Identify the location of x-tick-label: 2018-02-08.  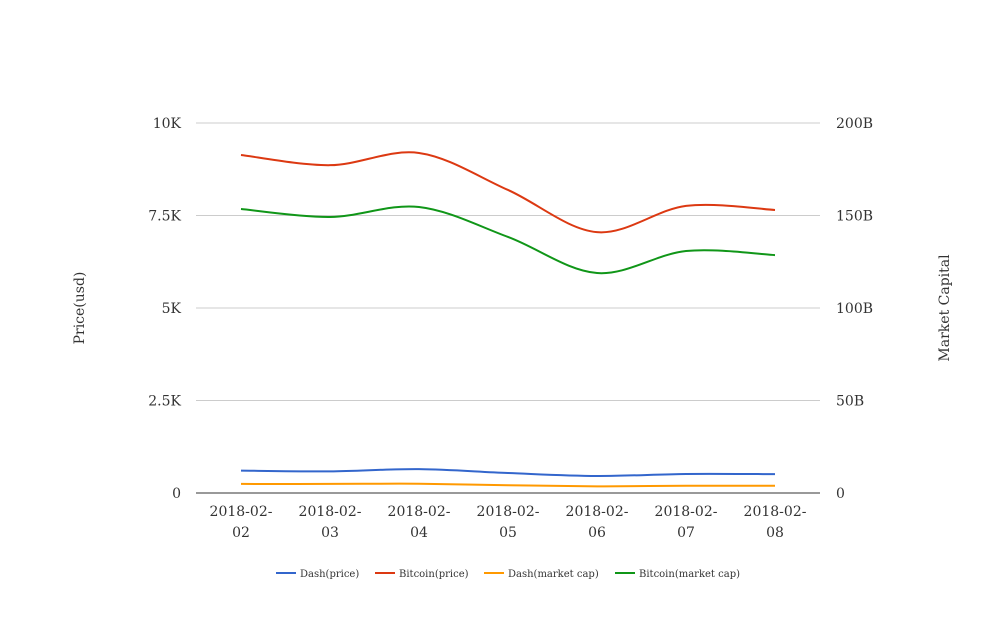
(775, 522).